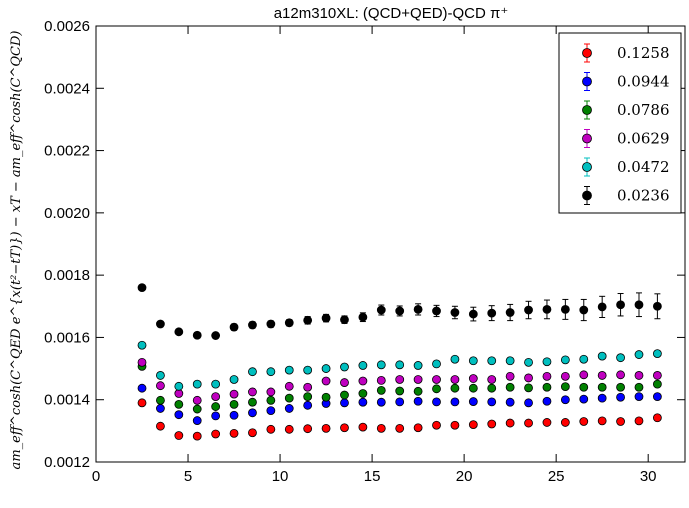 The width and height of the screenshot is (689, 508). Describe the element at coordinates (67, 213) in the screenshot. I see `y-tick-label: 0.0020` at that location.